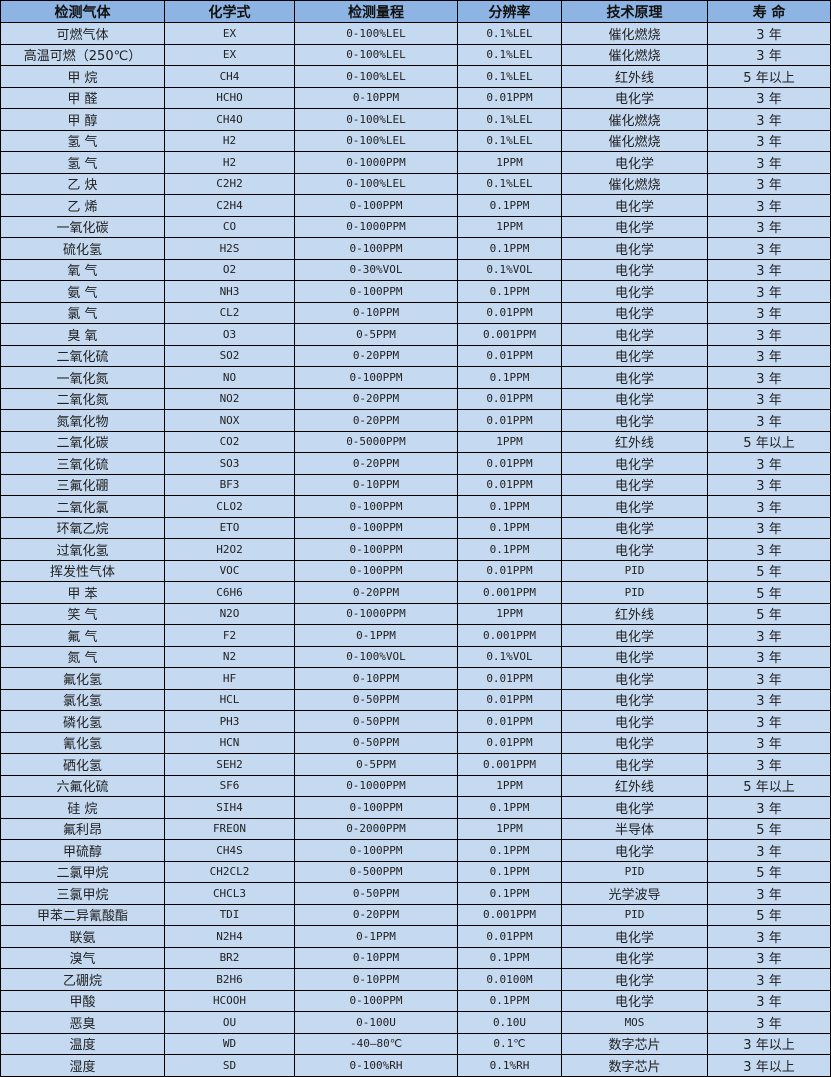 This screenshot has height=1077, width=831. Describe the element at coordinates (229, 97) in the screenshot. I see `formula-cell: HCHO` at that location.